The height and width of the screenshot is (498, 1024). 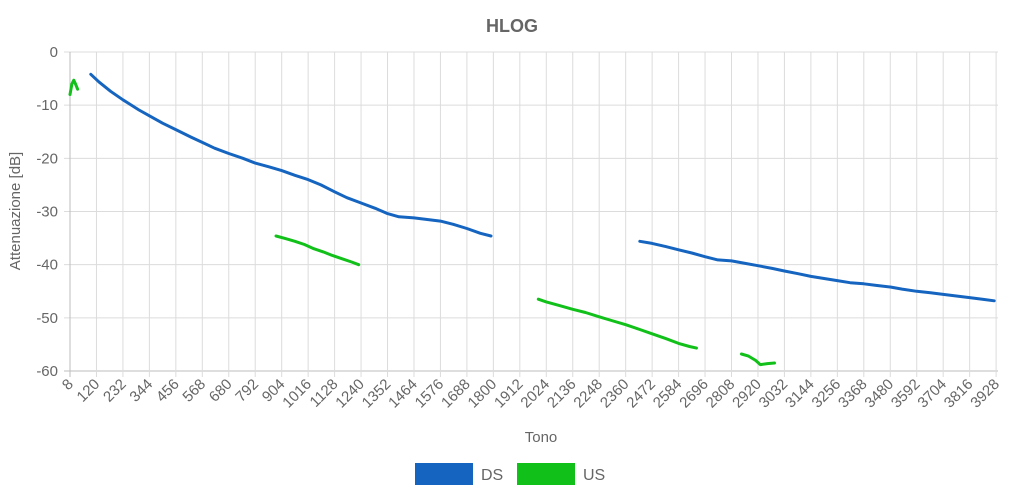 I want to click on x-tick-label: 2360, so click(x=615, y=394).